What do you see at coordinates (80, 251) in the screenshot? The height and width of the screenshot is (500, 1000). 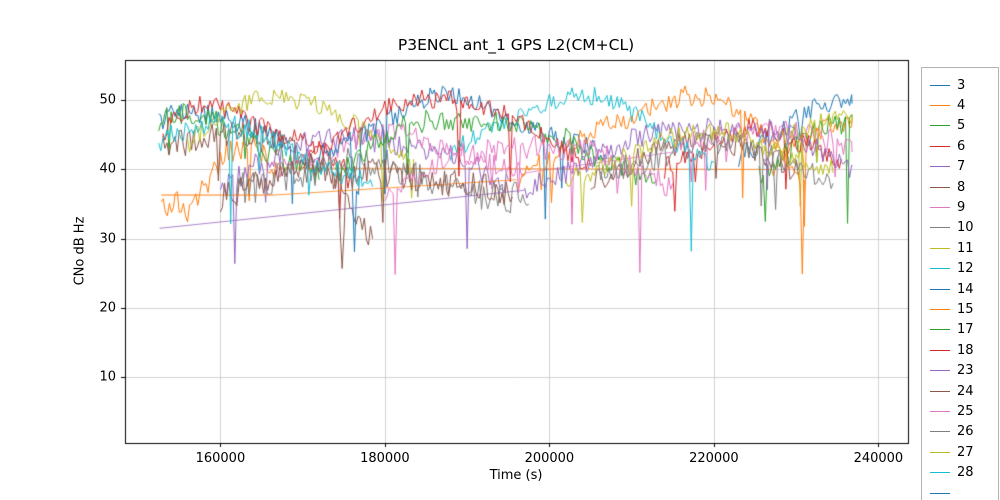 I see `y-axis-label: CNo dB Hz` at bounding box center [80, 251].